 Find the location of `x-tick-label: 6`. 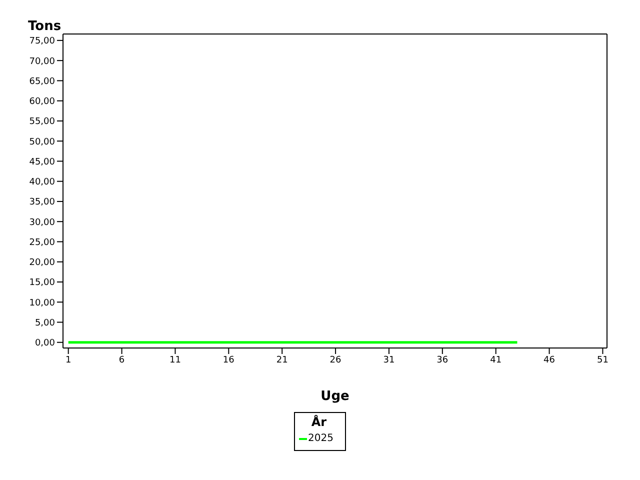

x-tick-label: 6 is located at coordinates (121, 360).